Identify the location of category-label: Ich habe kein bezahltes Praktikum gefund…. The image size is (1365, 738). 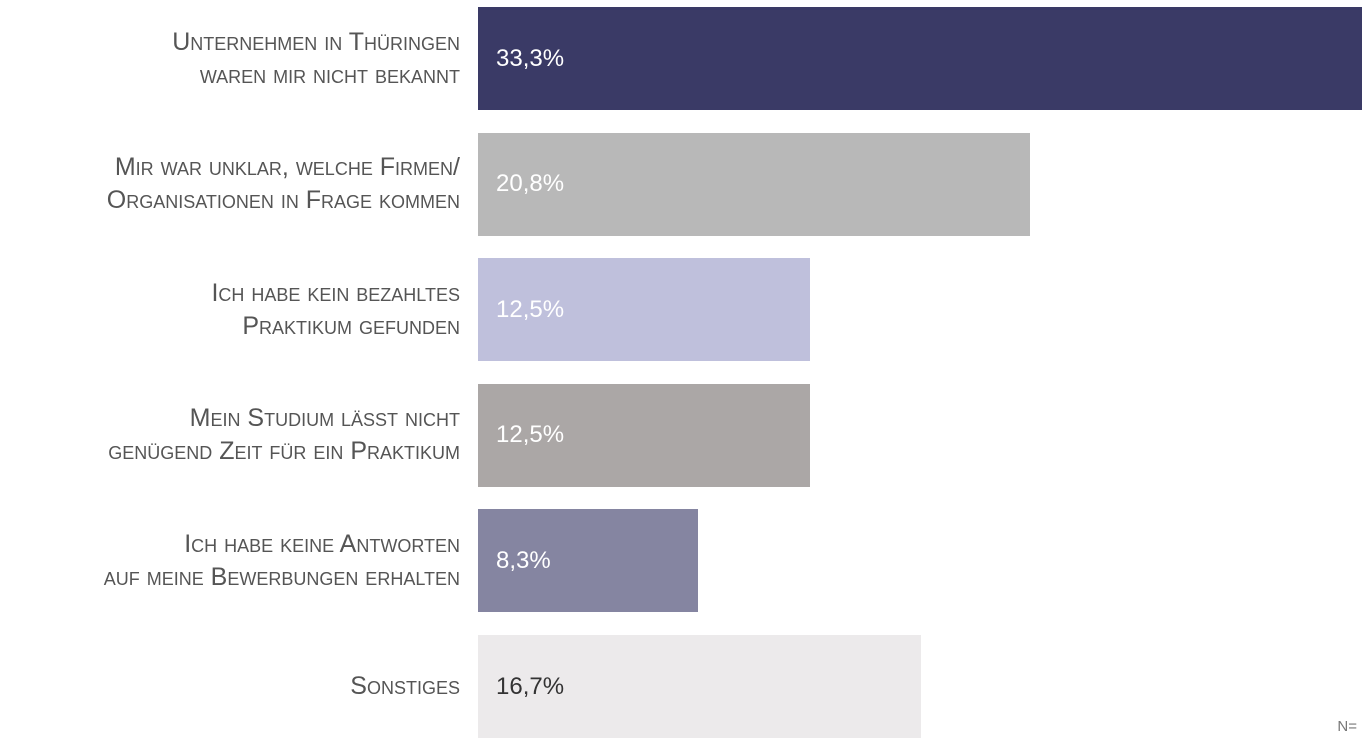
(335, 309).